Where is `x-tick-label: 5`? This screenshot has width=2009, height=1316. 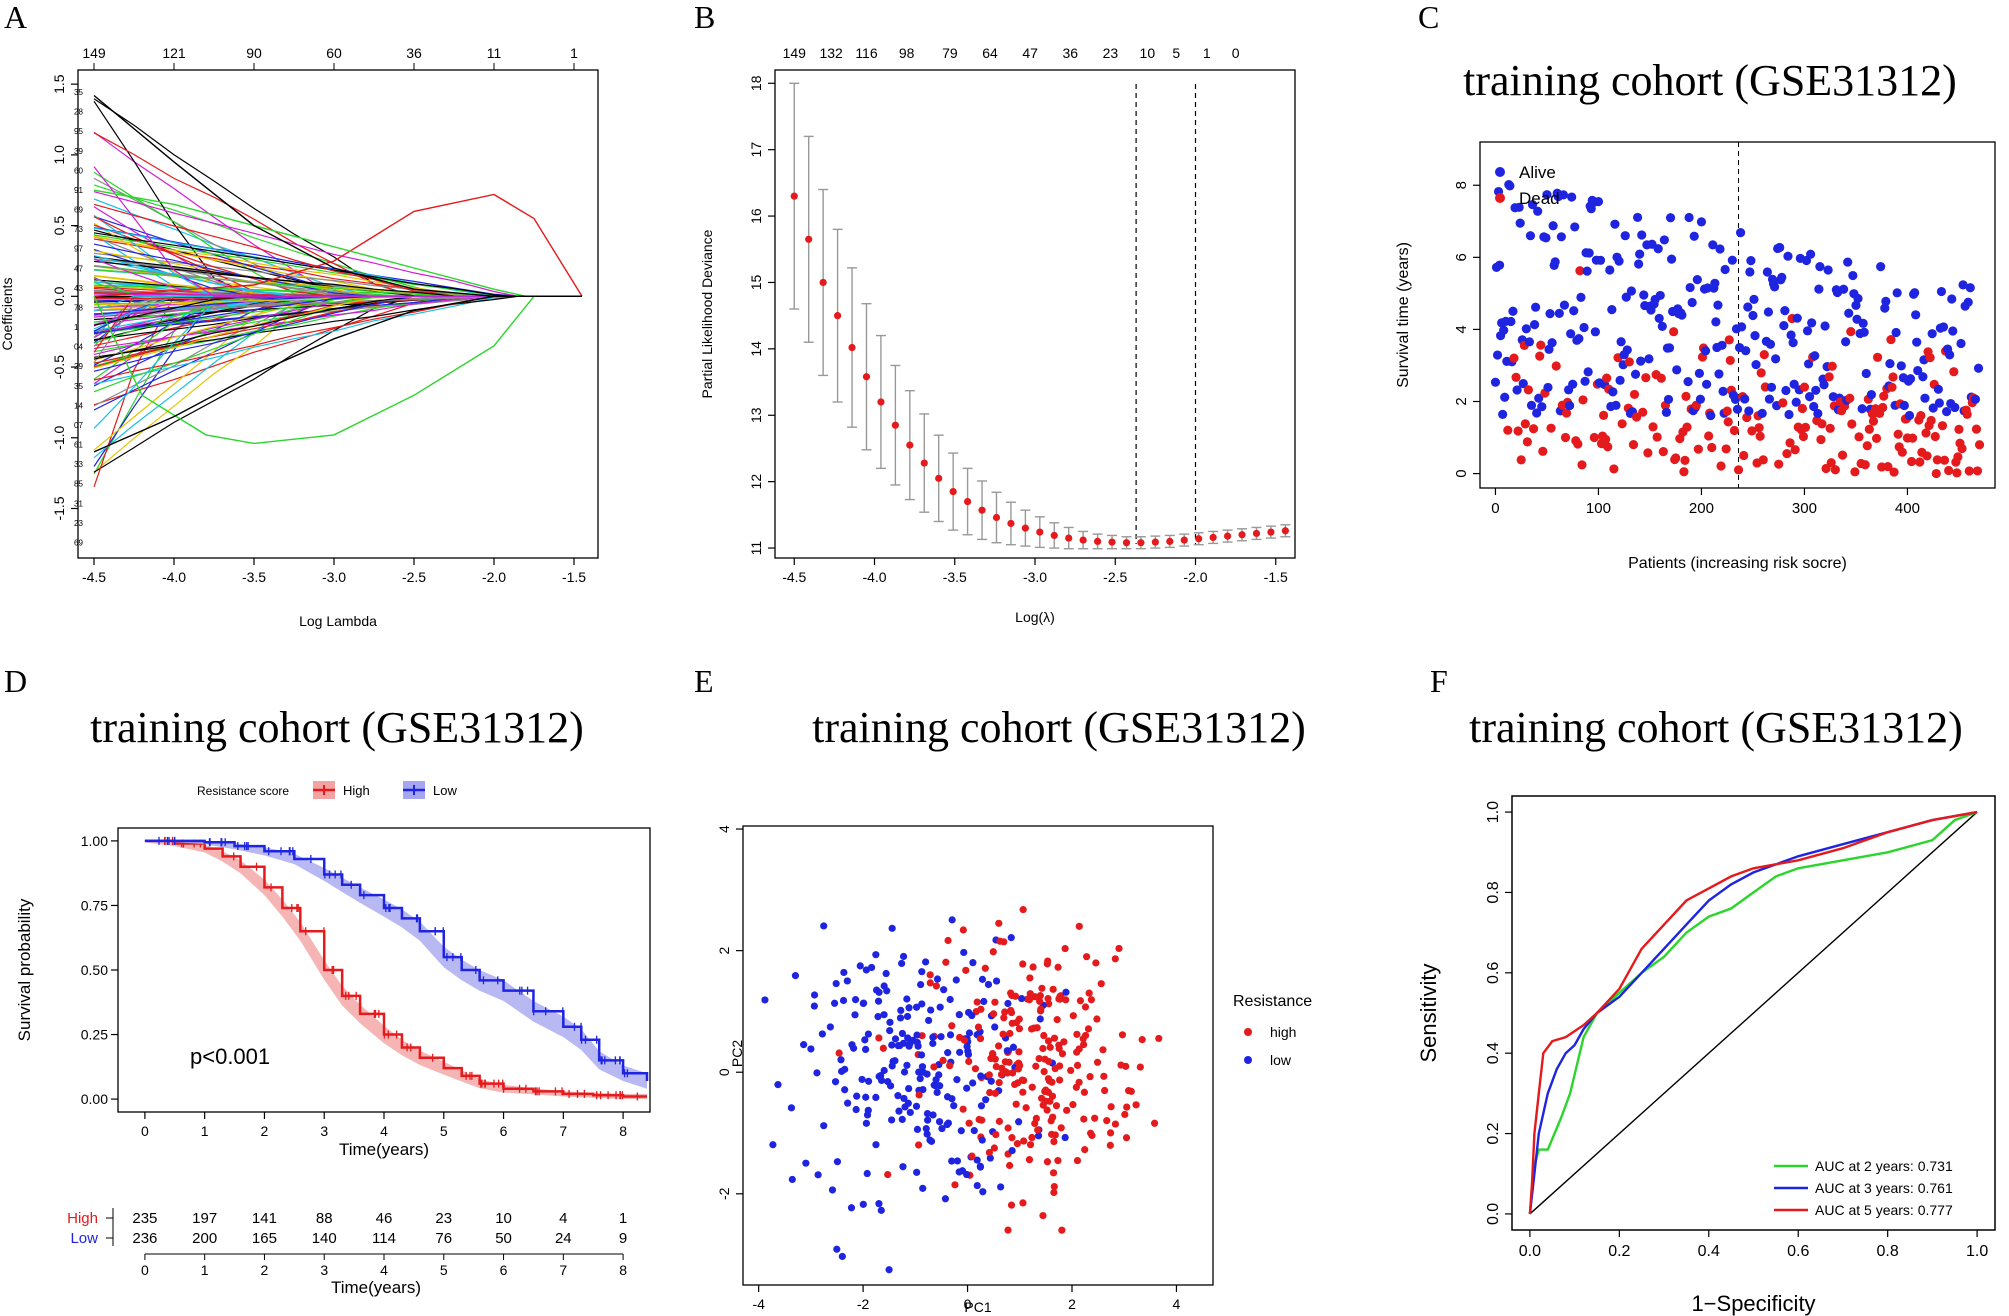
x-tick-label: 5 is located at coordinates (444, 1131).